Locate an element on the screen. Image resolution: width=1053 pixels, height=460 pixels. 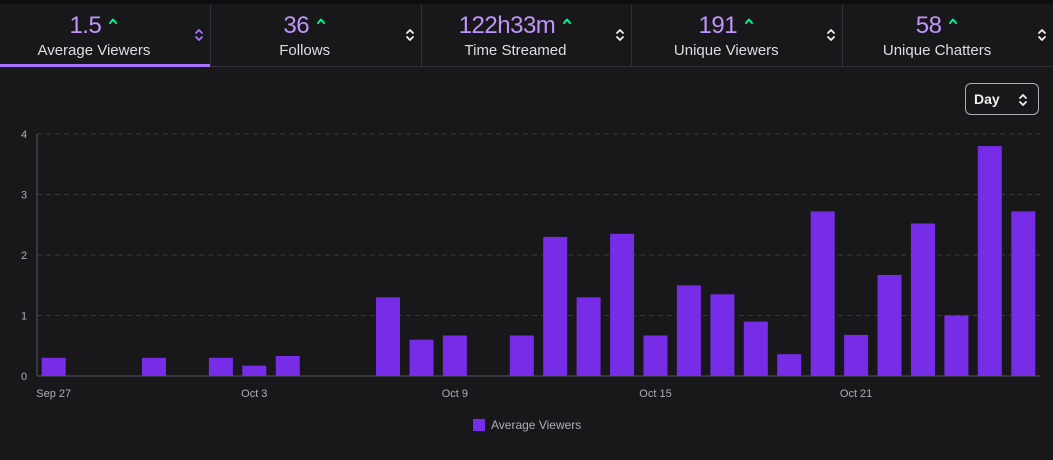
granularity-select: Day is located at coordinates (1002, 99).